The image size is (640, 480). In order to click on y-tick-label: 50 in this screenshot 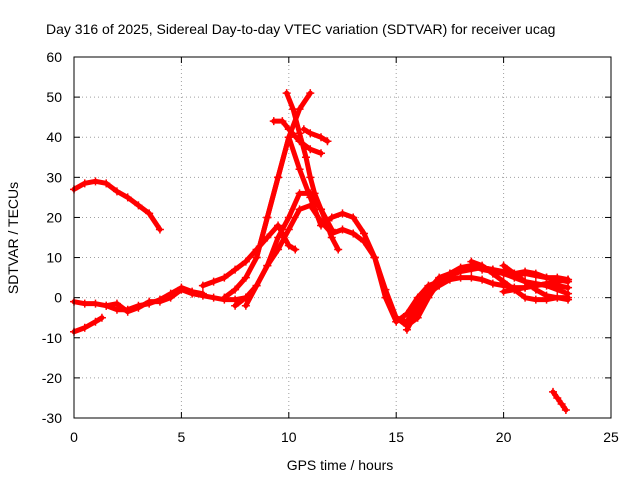, I will do `click(54, 97)`.